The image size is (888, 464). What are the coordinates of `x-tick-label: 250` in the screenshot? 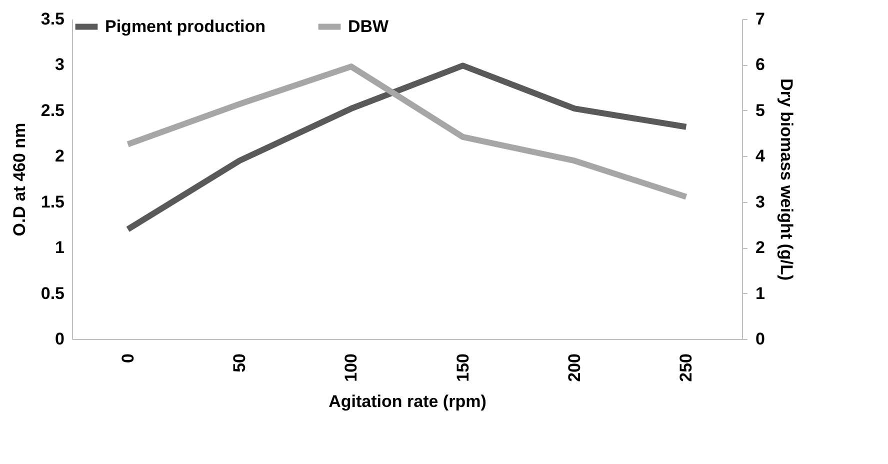 It's located at (686, 368).